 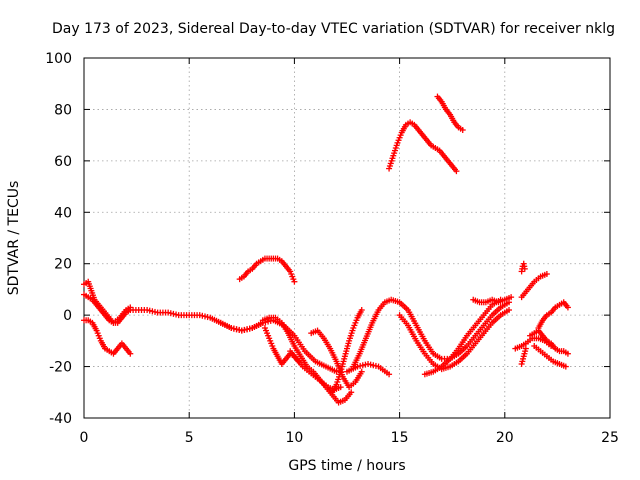 I want to click on x-tick-label: 0, so click(x=84, y=438).